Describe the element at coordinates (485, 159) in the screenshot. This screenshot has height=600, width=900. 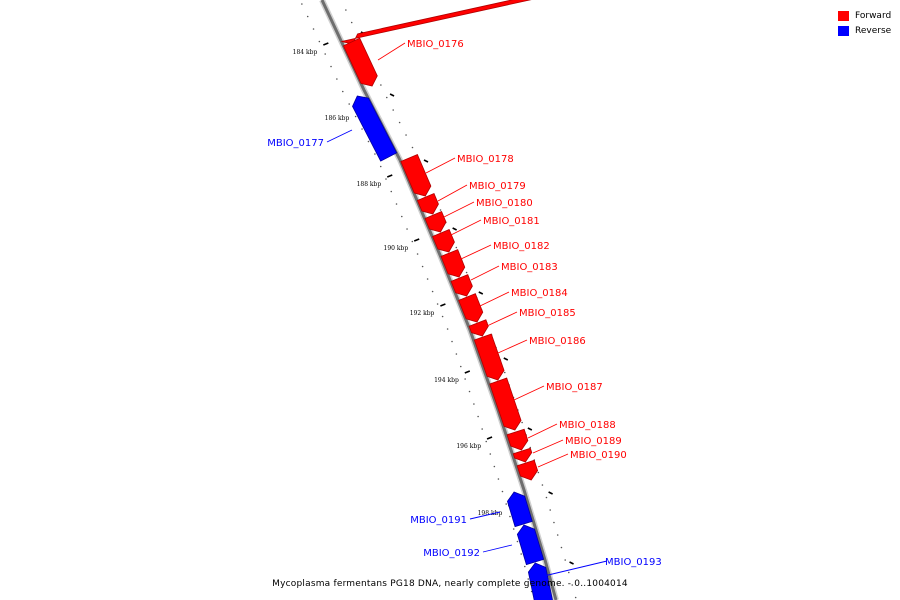
I see `gene-label: MBIO_0178` at that location.